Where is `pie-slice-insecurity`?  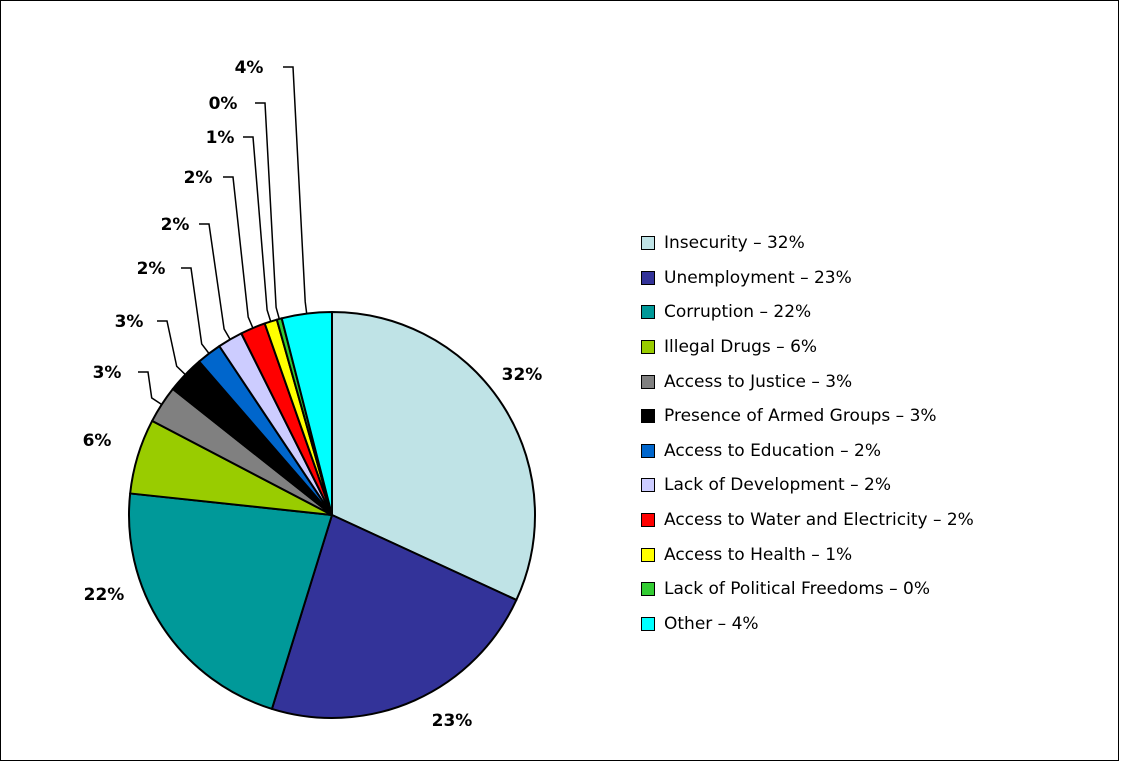
pie-slice-insecurity is located at coordinates (433, 456).